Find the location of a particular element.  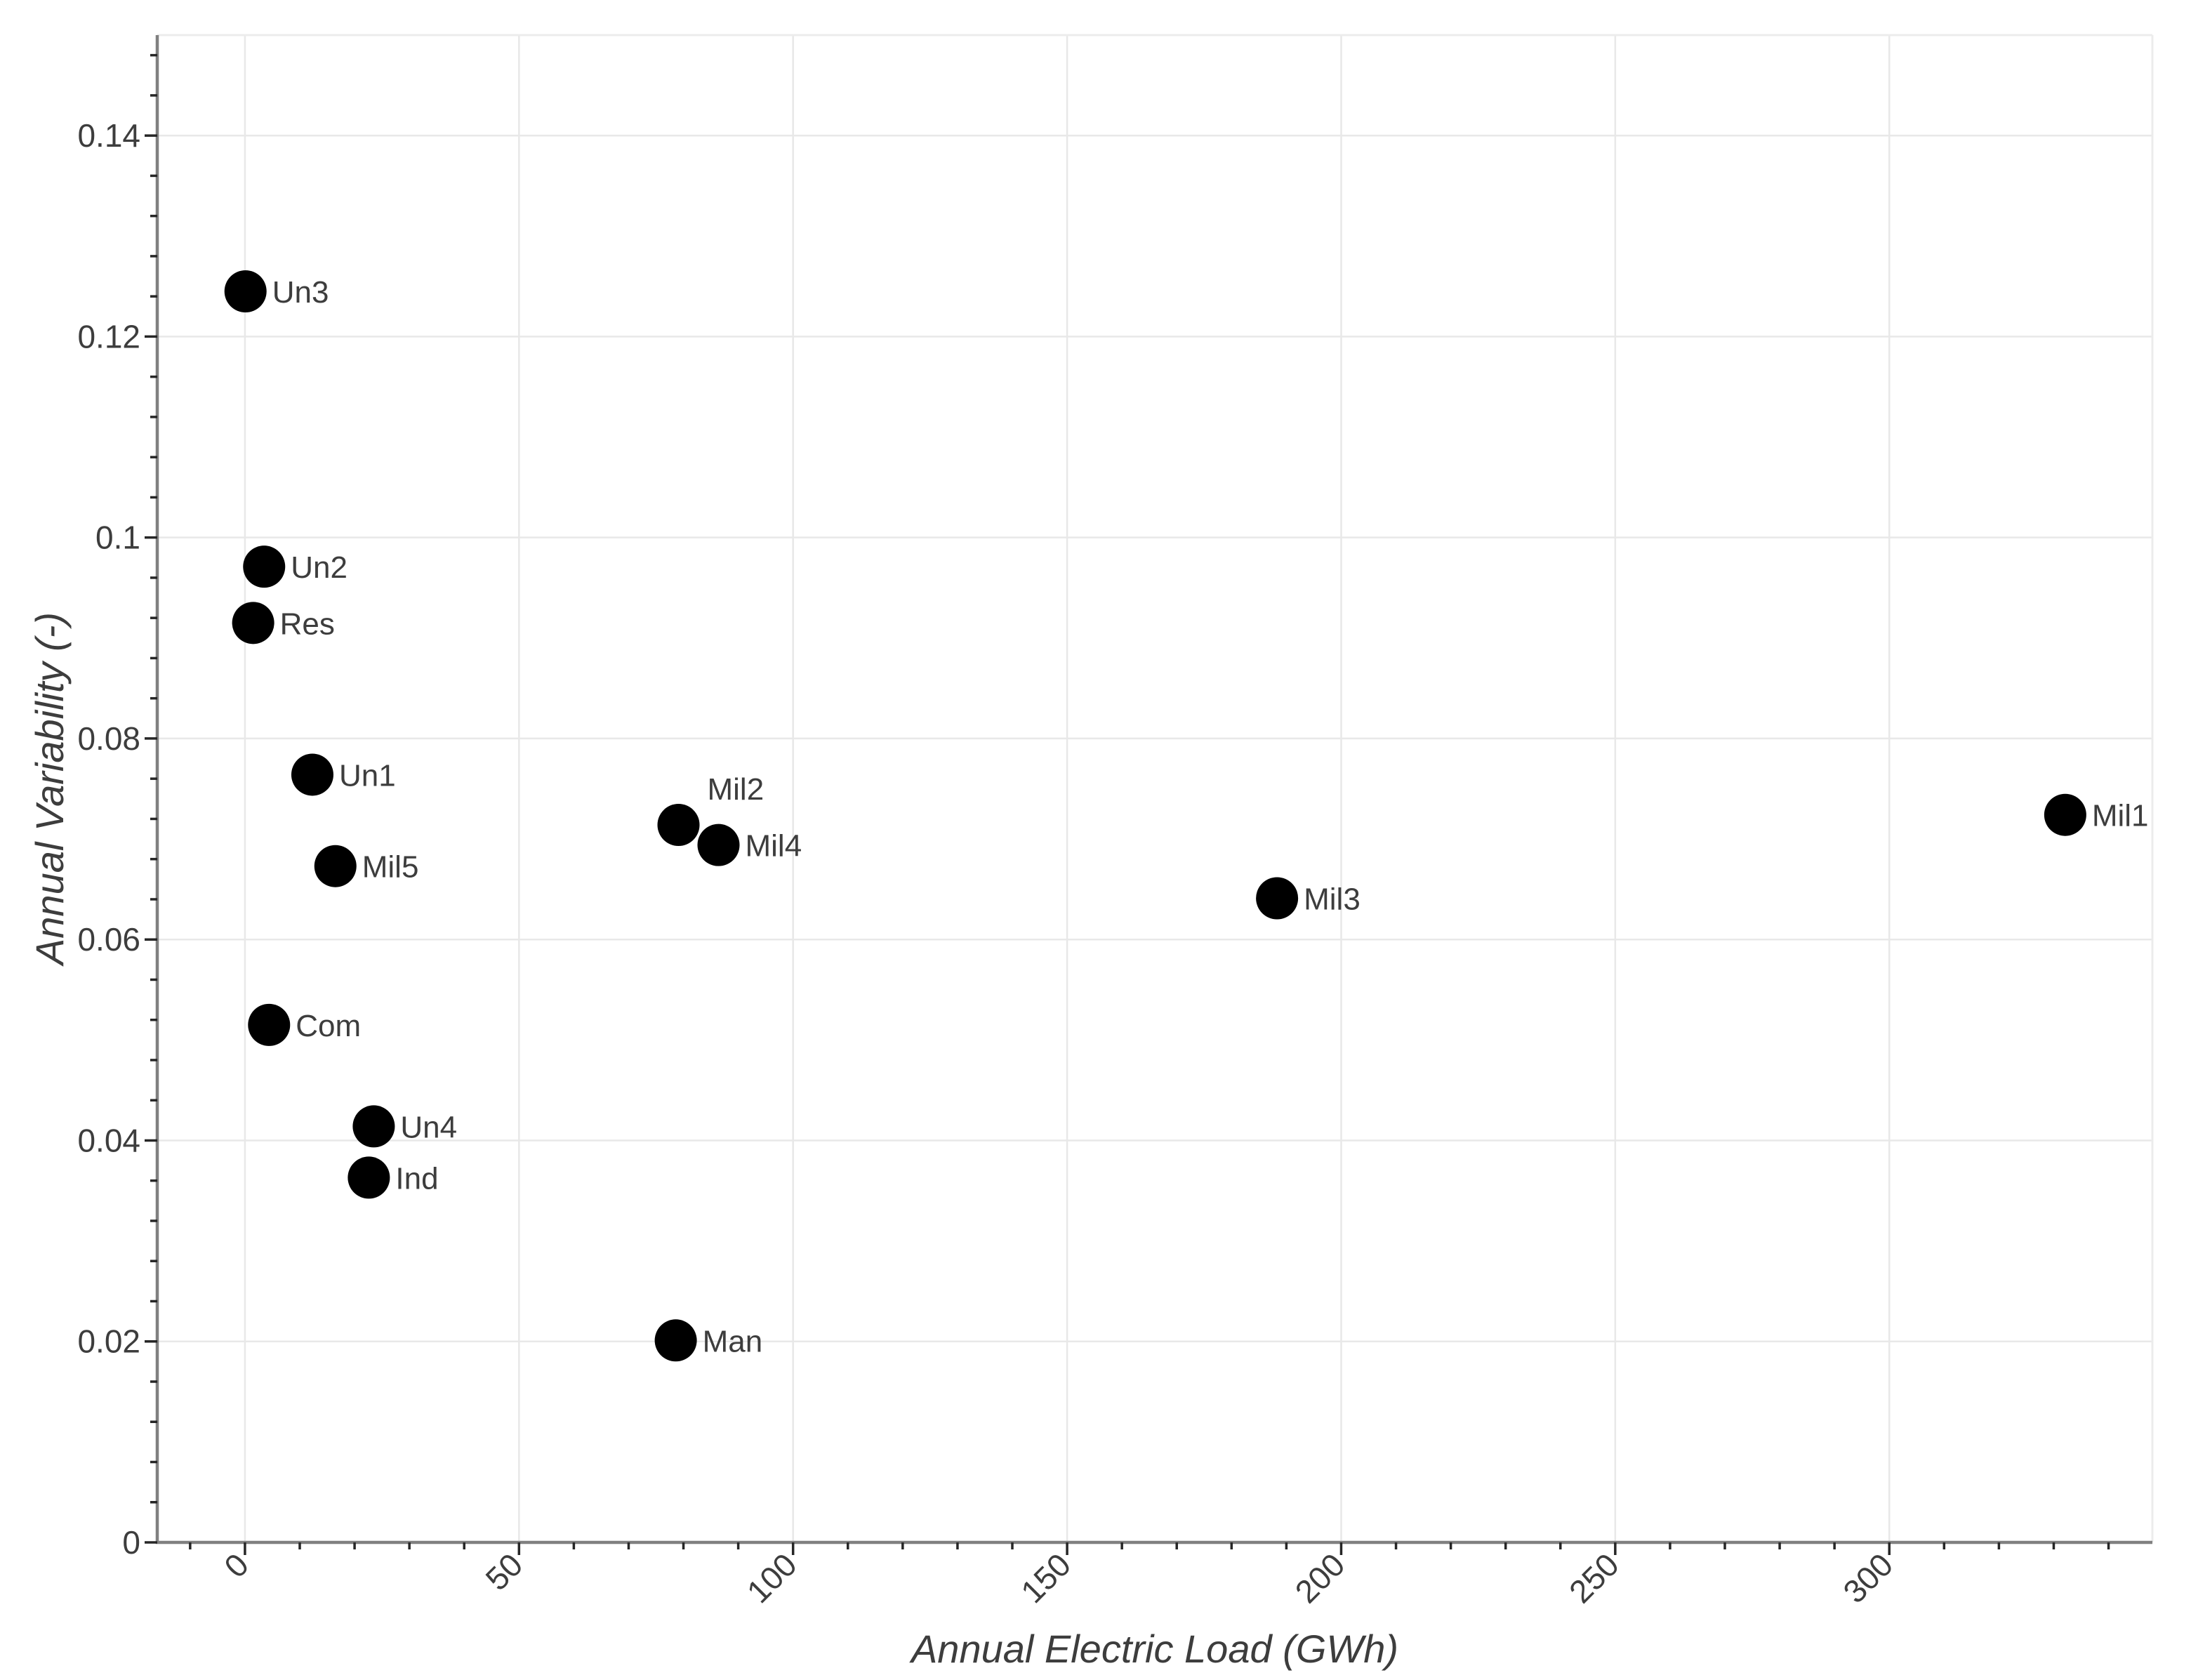

point-label: Mil1 is located at coordinates (2120, 816).